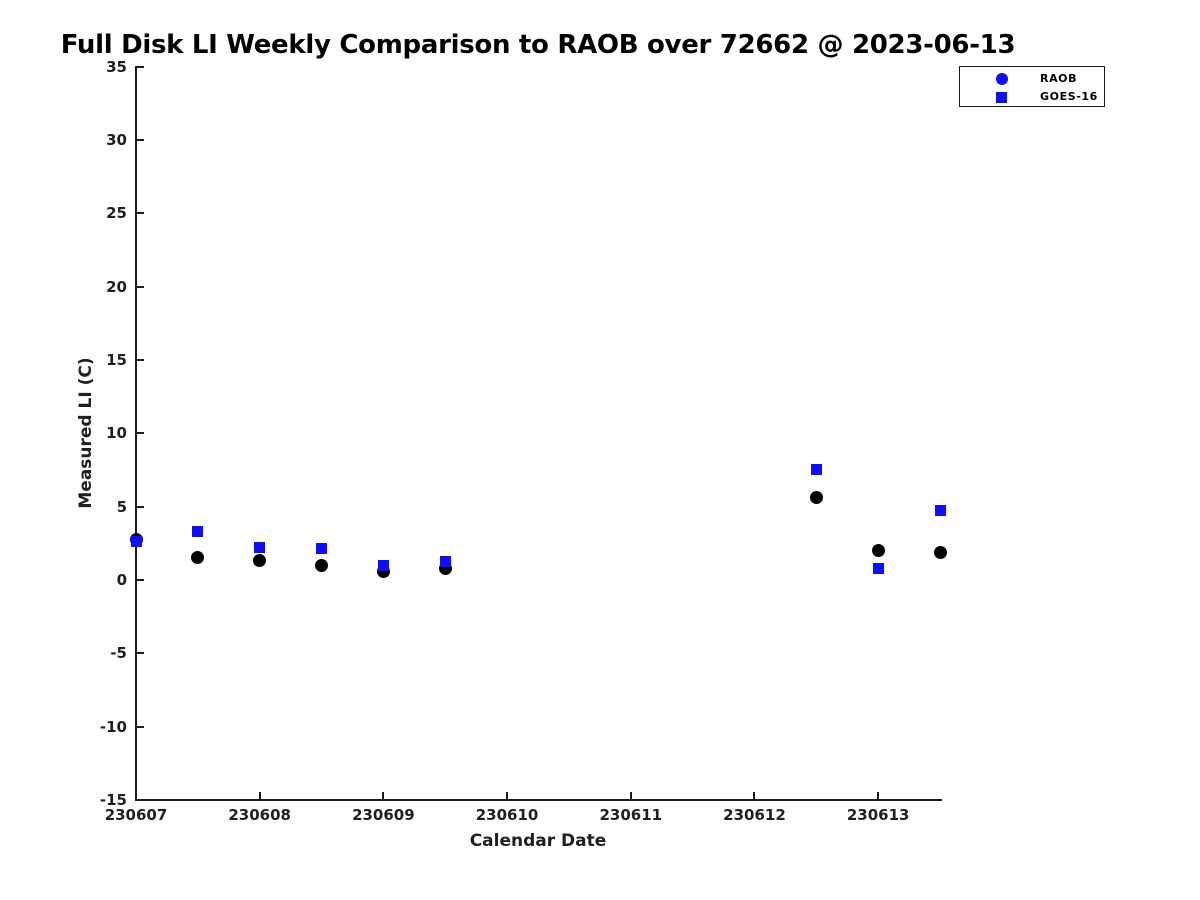 This screenshot has height=900, width=1200. What do you see at coordinates (1032, 79) in the screenshot?
I see `legend-row-raob: RAOB` at bounding box center [1032, 79].